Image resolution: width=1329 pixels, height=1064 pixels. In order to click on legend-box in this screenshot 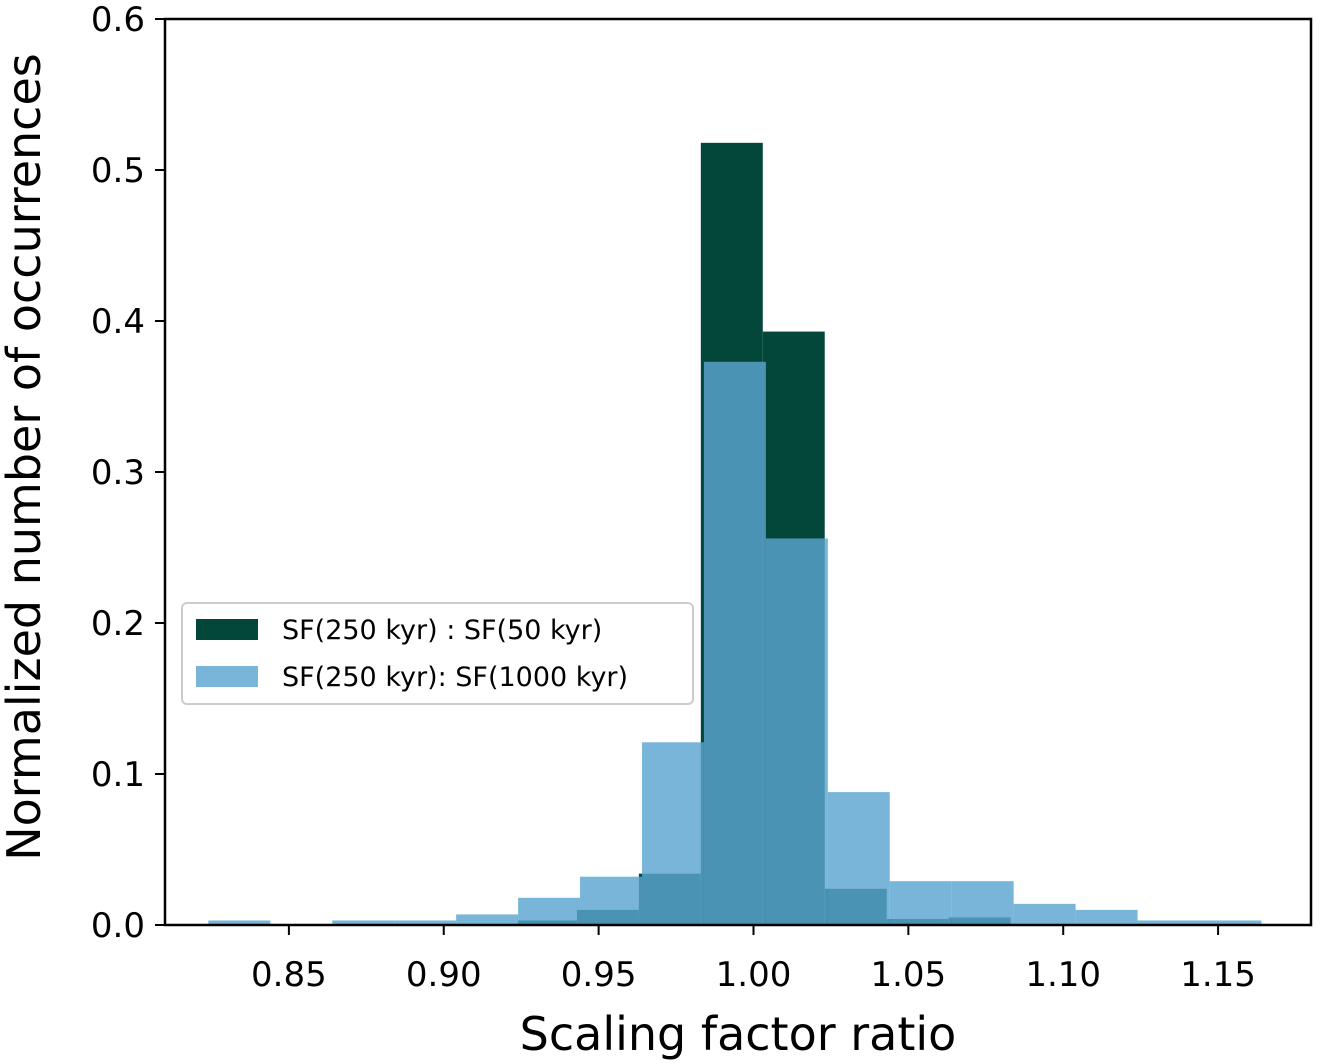, I will do `click(437, 653)`.